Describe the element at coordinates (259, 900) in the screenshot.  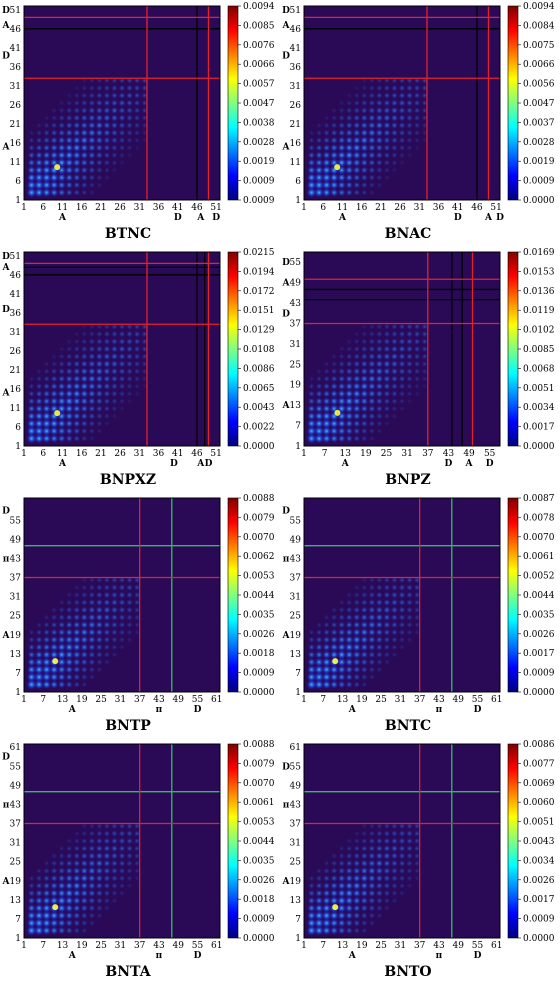
I see `colorbar-tick-label: 0.0018` at that location.